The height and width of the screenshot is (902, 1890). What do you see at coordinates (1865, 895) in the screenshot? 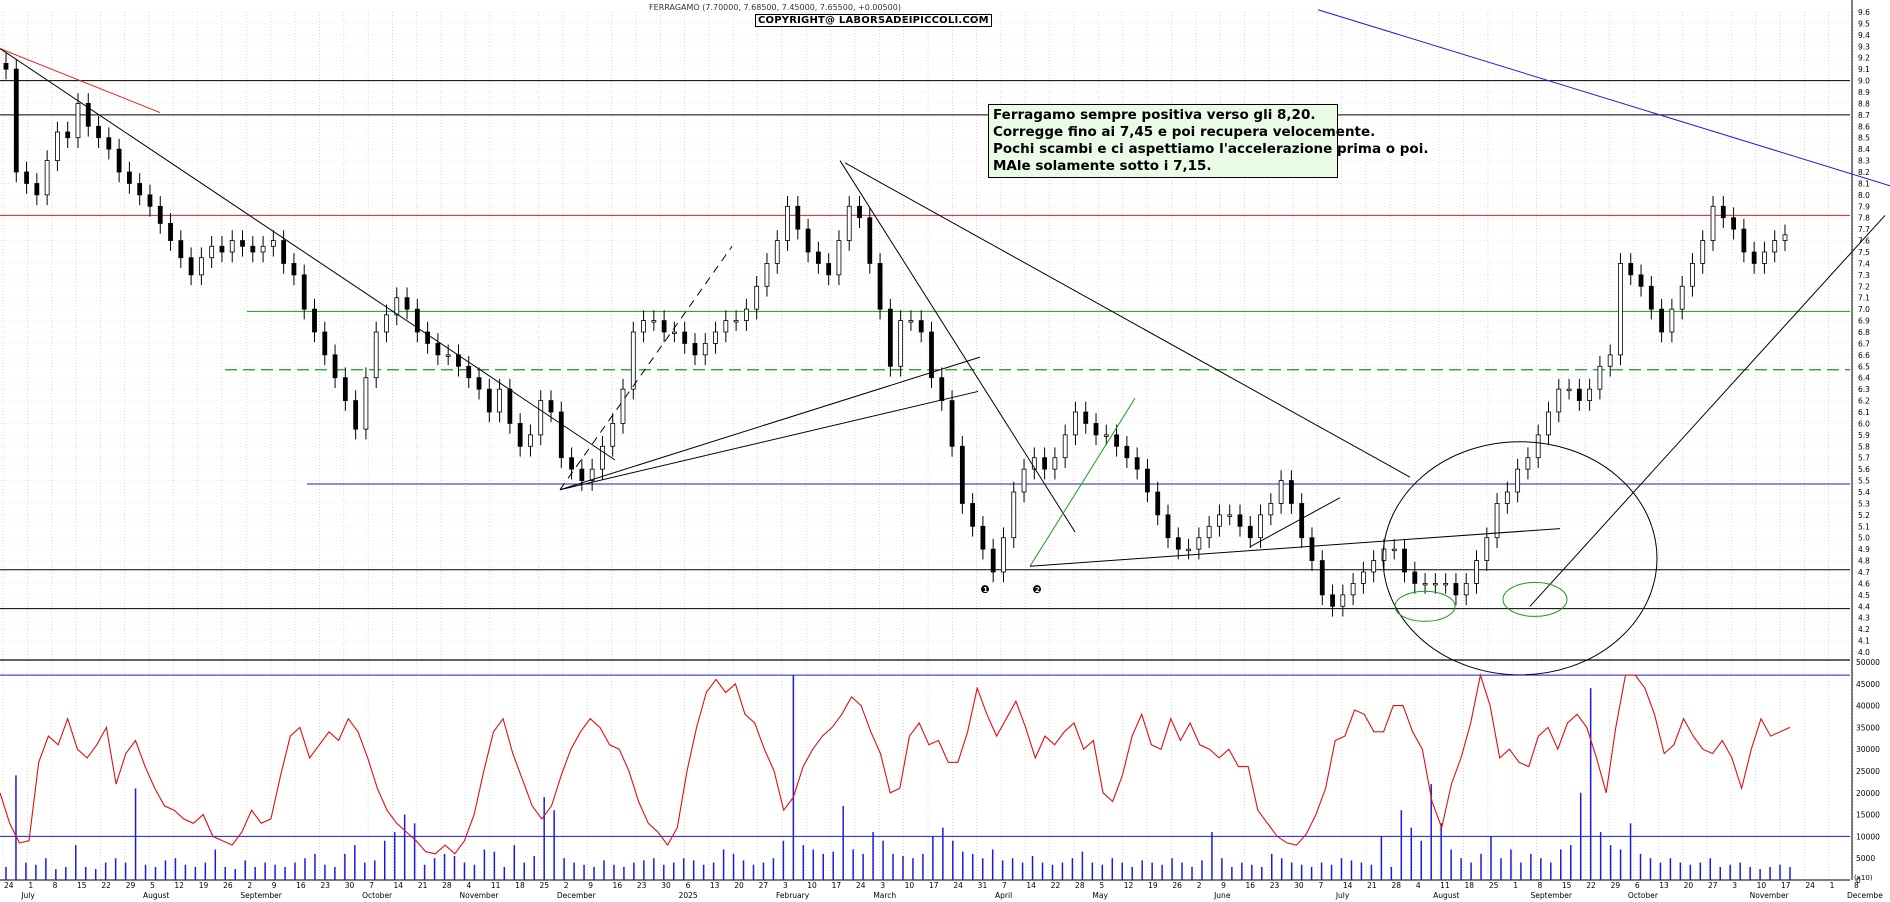
I see `x-month-tick-label: Decembe` at bounding box center [1865, 895].